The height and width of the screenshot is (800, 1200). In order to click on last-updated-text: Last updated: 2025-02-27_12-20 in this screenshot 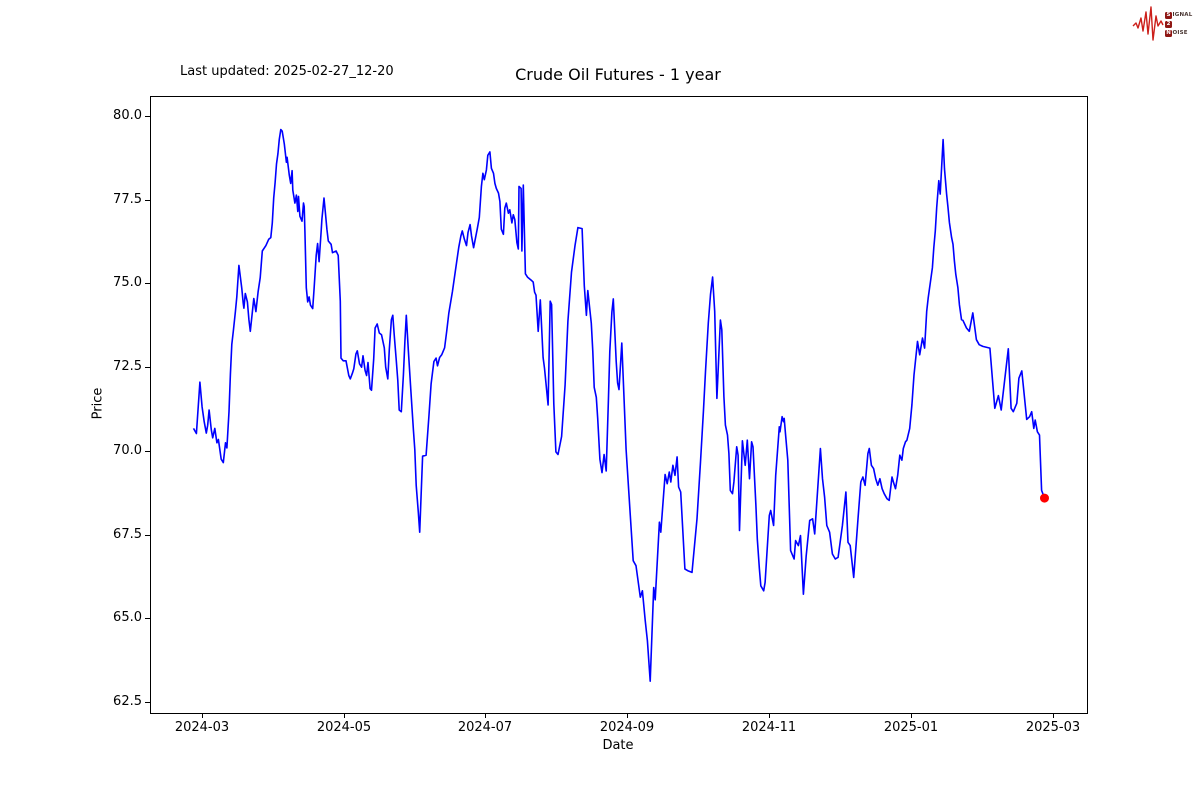, I will do `click(287, 71)`.